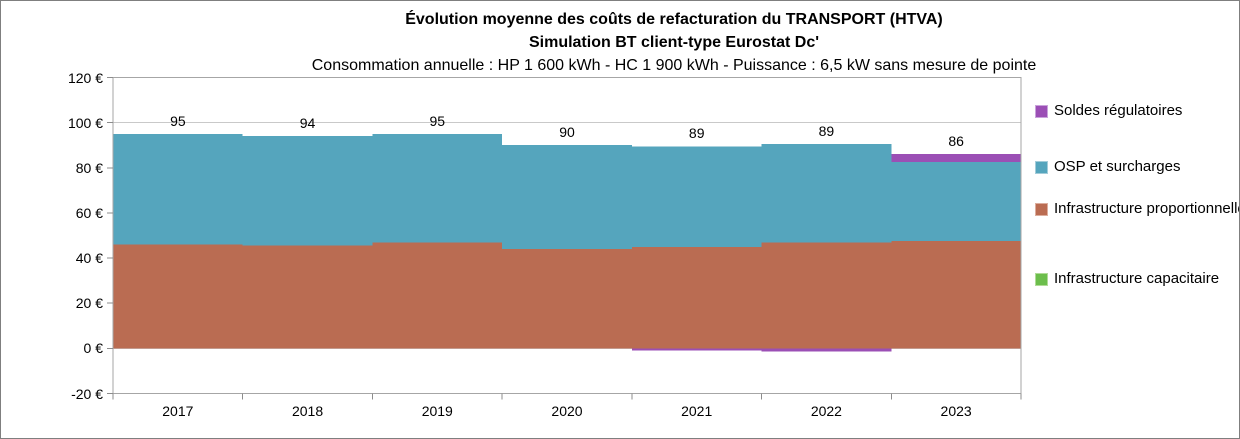 The height and width of the screenshot is (439, 1240). Describe the element at coordinates (93, 348) in the screenshot. I see `y-axis-label: 0 €` at that location.